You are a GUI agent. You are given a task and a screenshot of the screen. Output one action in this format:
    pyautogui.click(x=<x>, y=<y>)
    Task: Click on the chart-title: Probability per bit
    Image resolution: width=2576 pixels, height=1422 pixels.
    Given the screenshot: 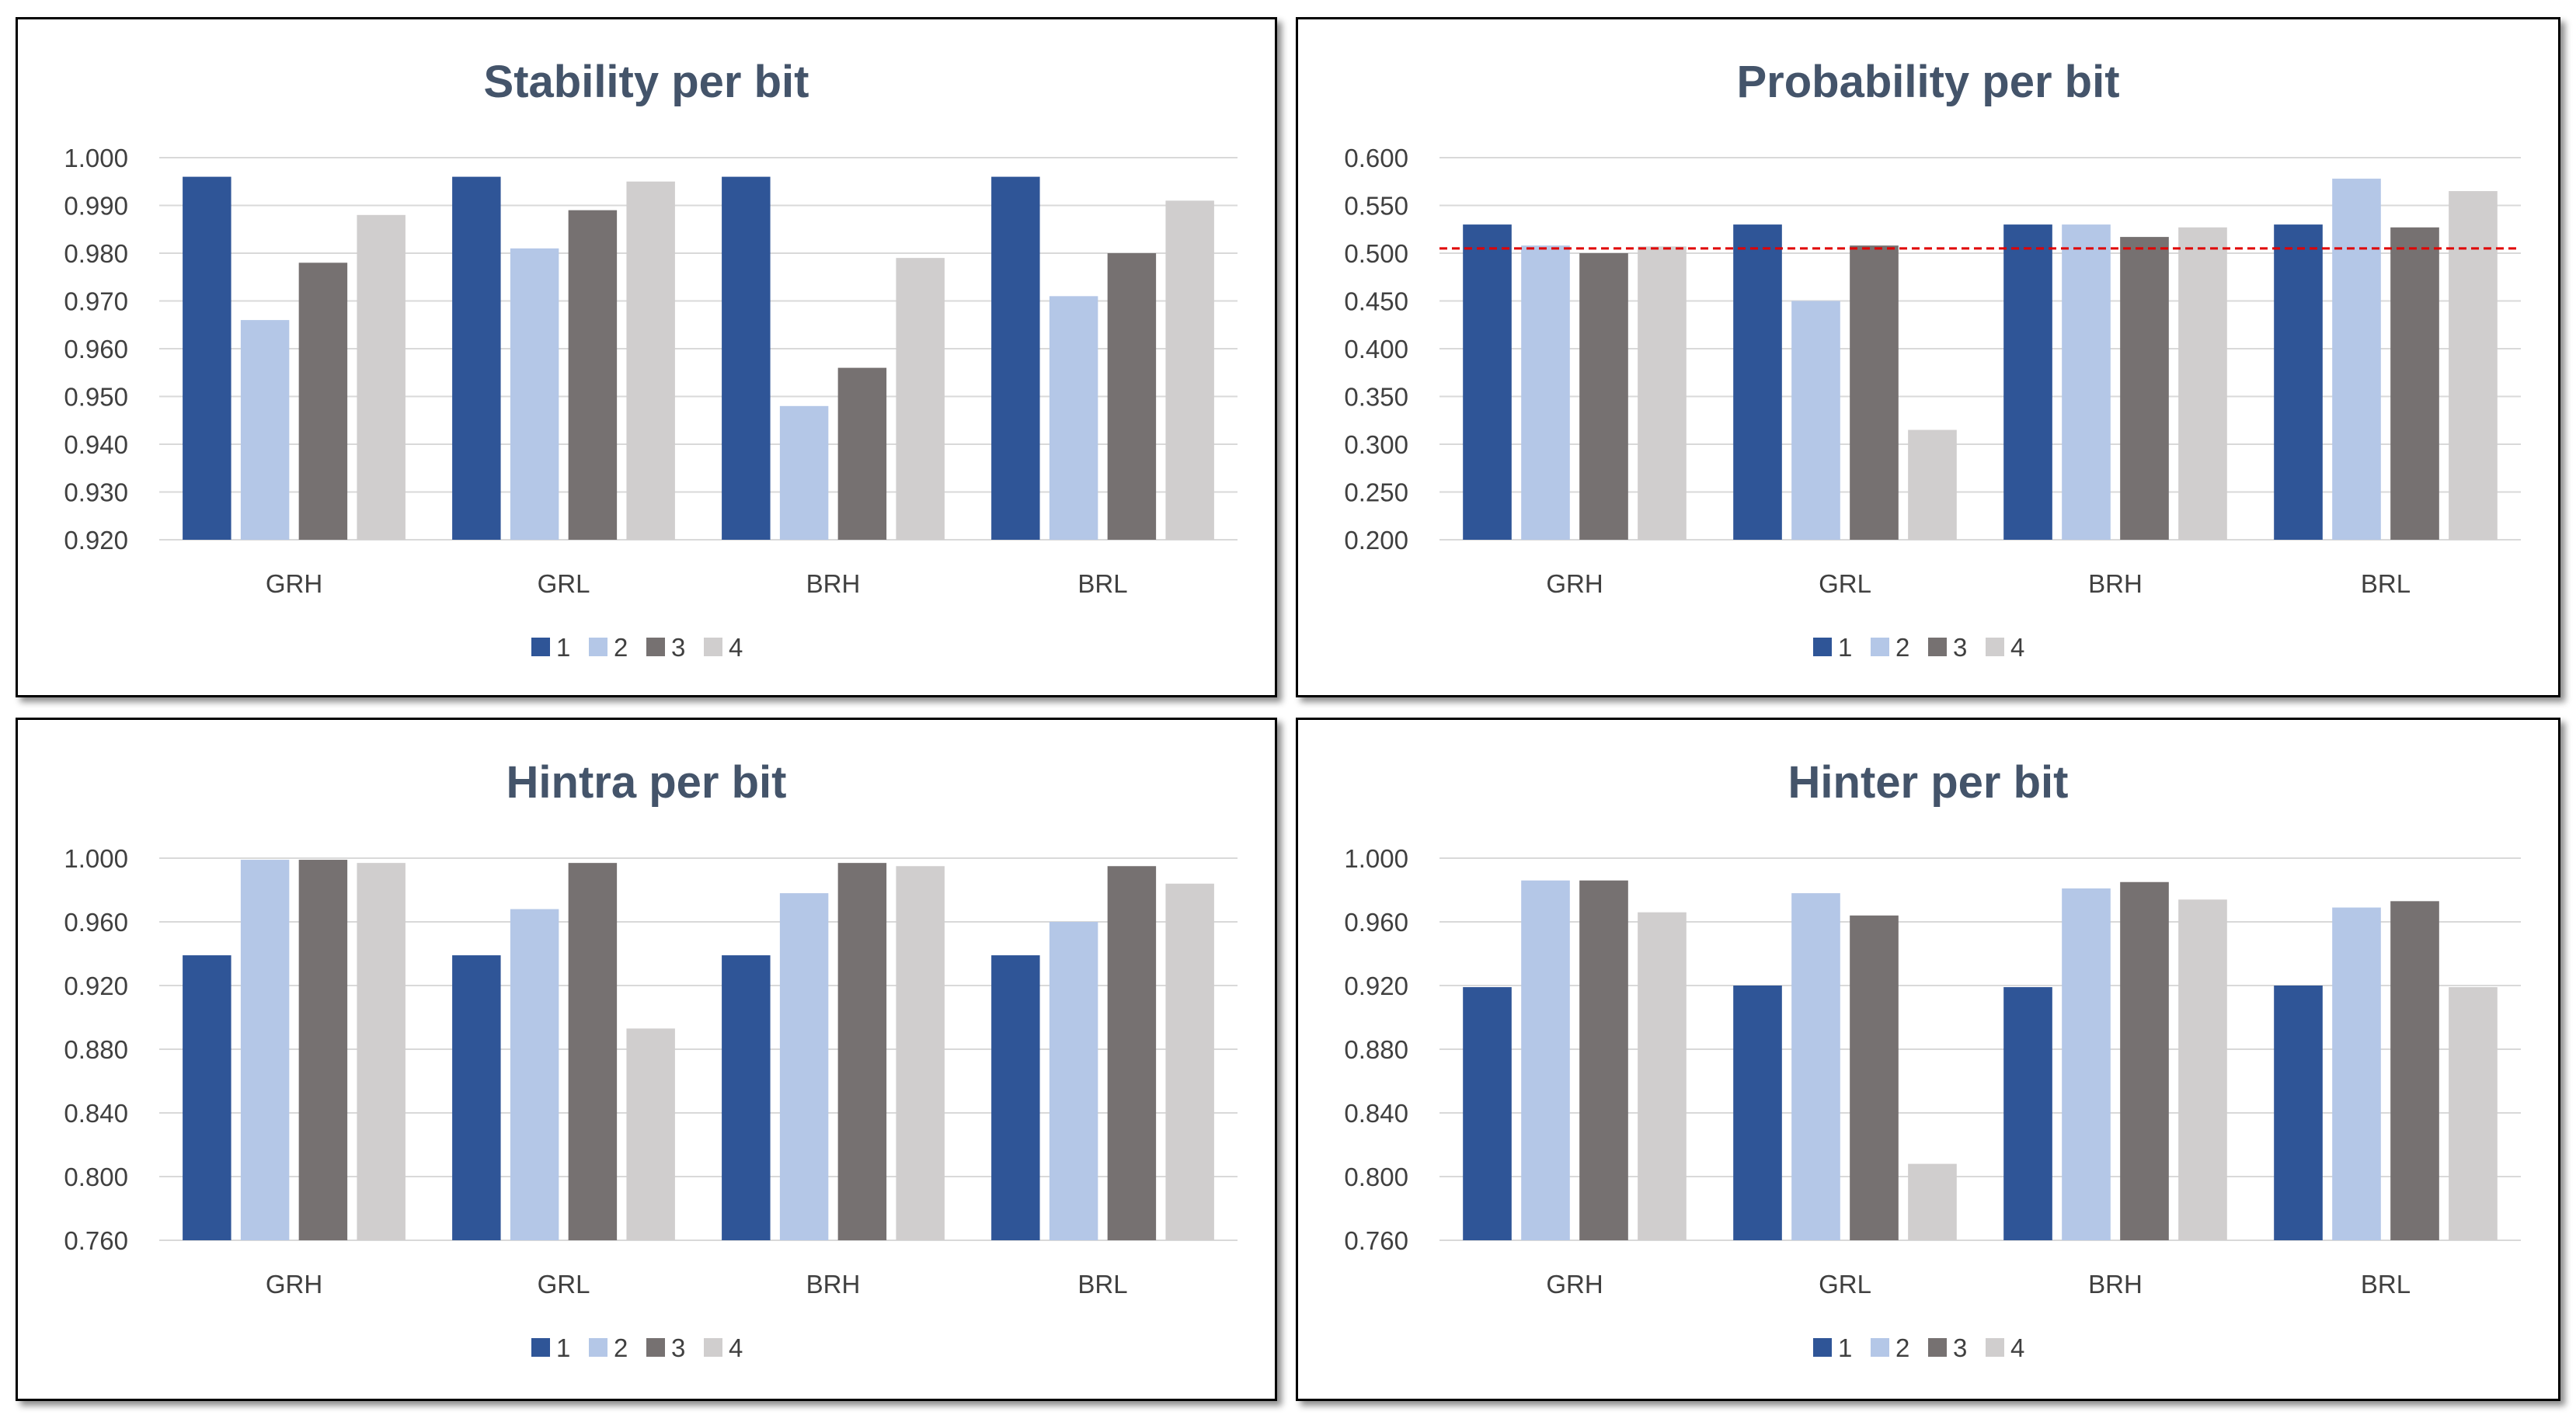 What is the action you would take?
    pyautogui.click(x=1927, y=82)
    